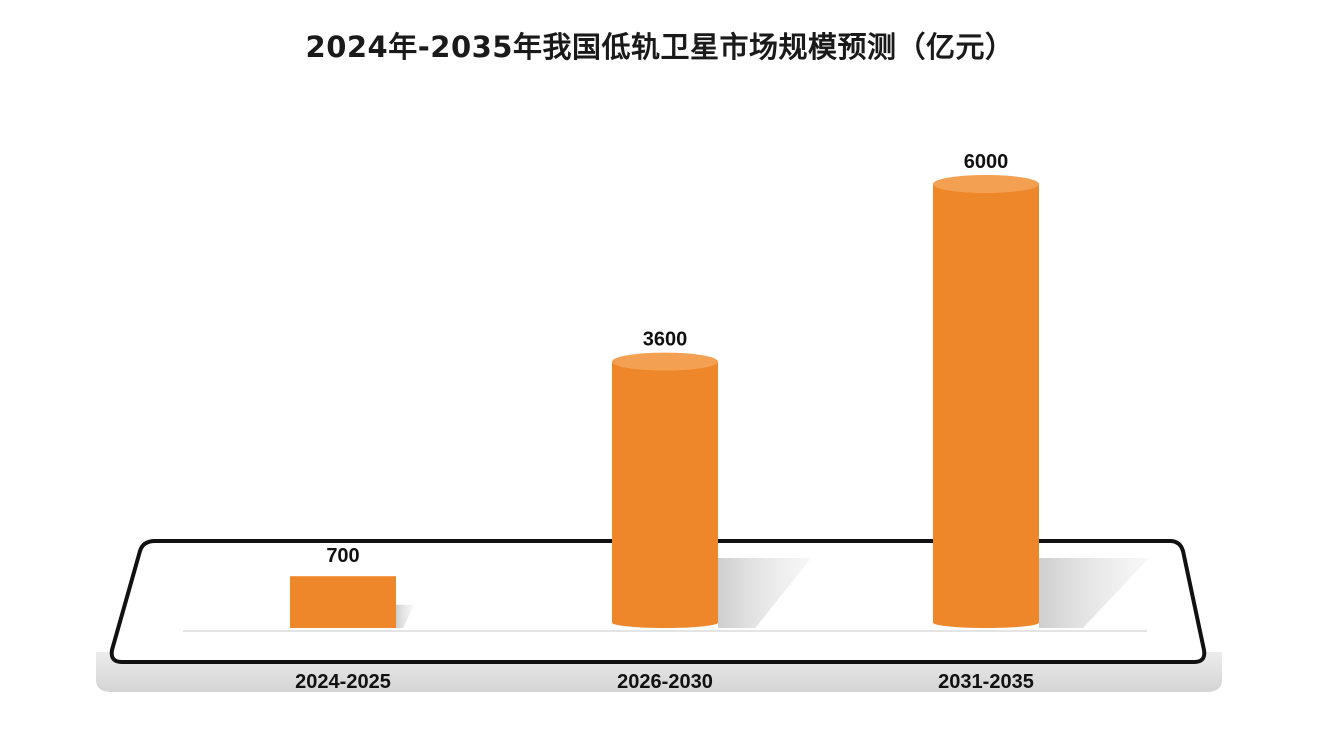 The image size is (1320, 744). What do you see at coordinates (986, 682) in the screenshot?
I see `category-label: 2031-2035` at bounding box center [986, 682].